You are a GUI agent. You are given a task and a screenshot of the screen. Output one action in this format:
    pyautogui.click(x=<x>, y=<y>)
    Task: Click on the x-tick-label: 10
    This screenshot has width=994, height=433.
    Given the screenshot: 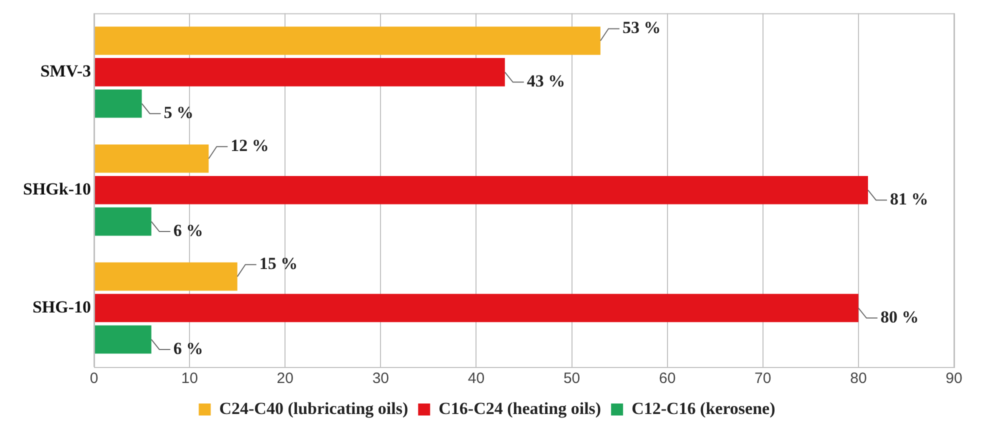 What is the action you would take?
    pyautogui.click(x=189, y=379)
    